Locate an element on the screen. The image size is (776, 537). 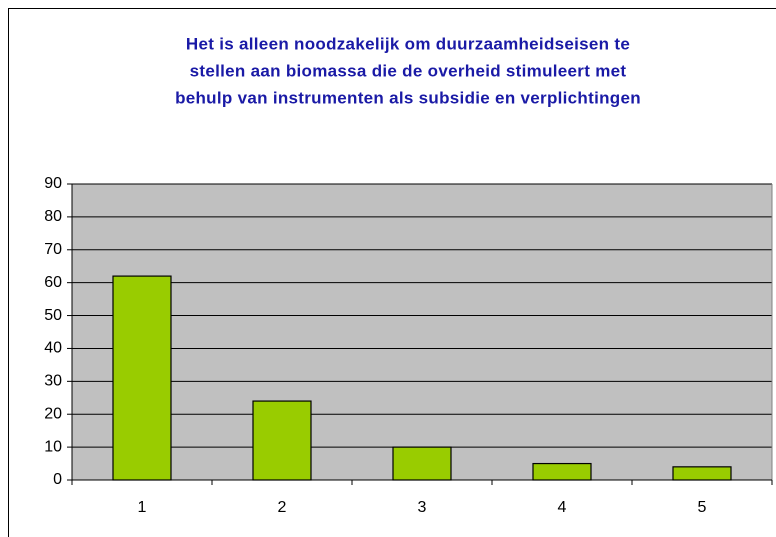
y-tick-label: 30 is located at coordinates (53, 381).